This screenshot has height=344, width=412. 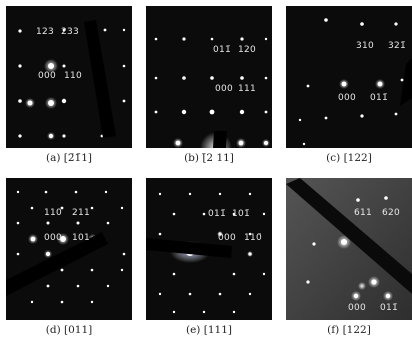 I want to click on panel-c: 310 321̄ 000 011̄ (c) [122], so click(x=349, y=85).